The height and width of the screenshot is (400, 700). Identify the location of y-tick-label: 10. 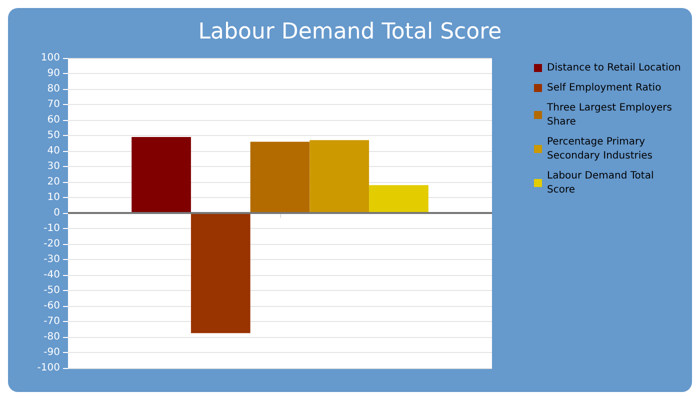
(53, 197).